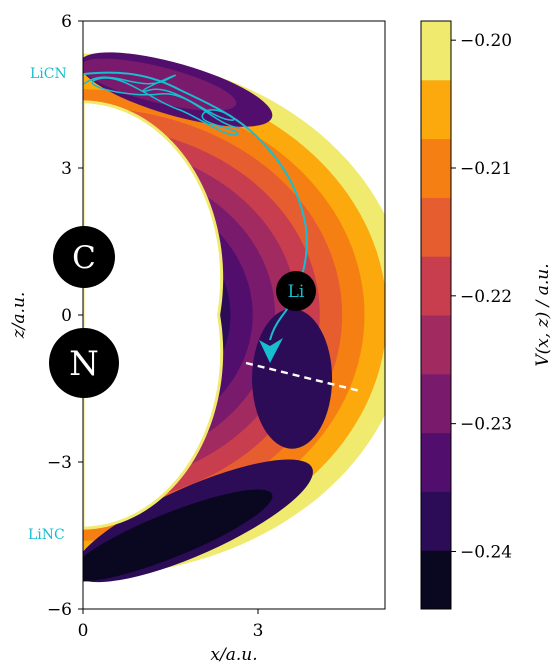 This screenshot has width=555, height=665. Describe the element at coordinates (178, 535) in the screenshot. I see `basin-linc-inner` at that location.